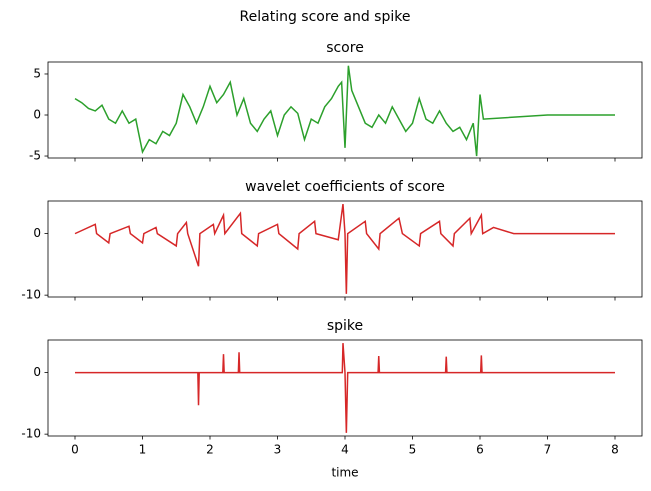  What do you see at coordinates (548, 450) in the screenshot?
I see `x-tick-label: 7` at bounding box center [548, 450].